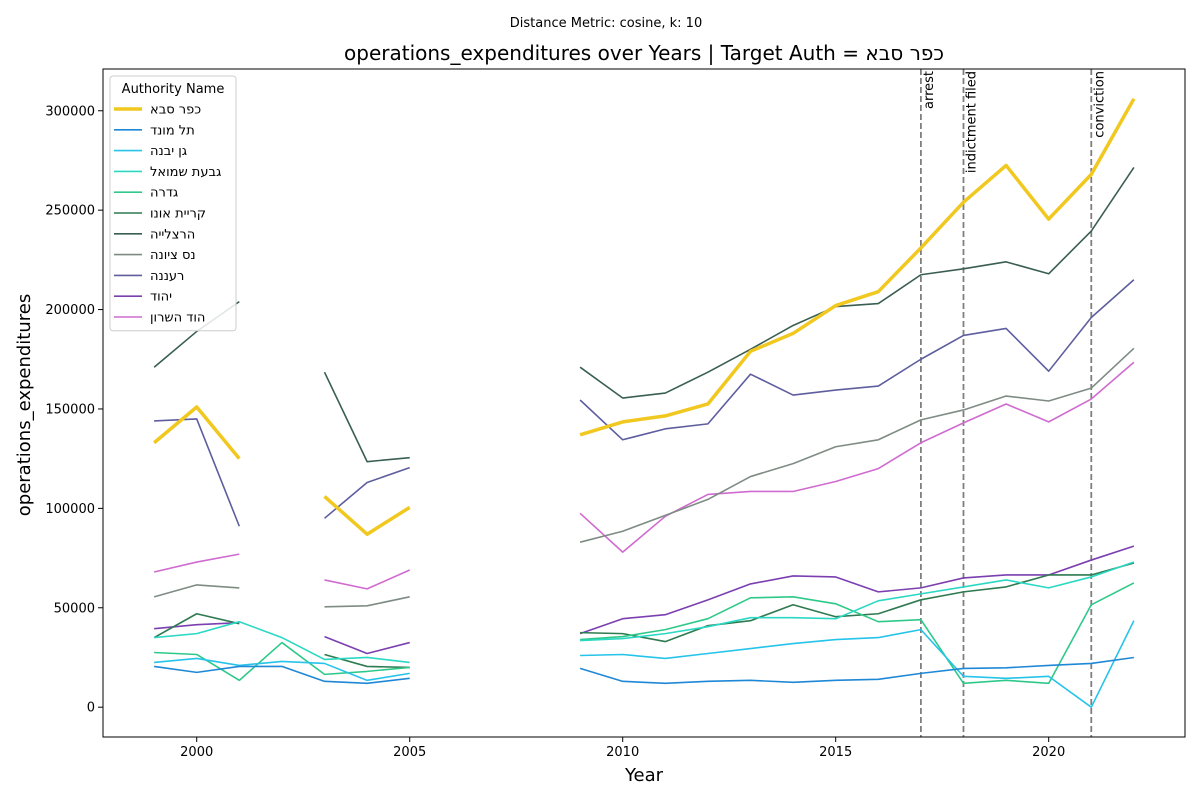 This screenshot has height=800, width=1200. Describe the element at coordinates (644, 775) in the screenshot. I see `x-axis-label: Year` at that location.